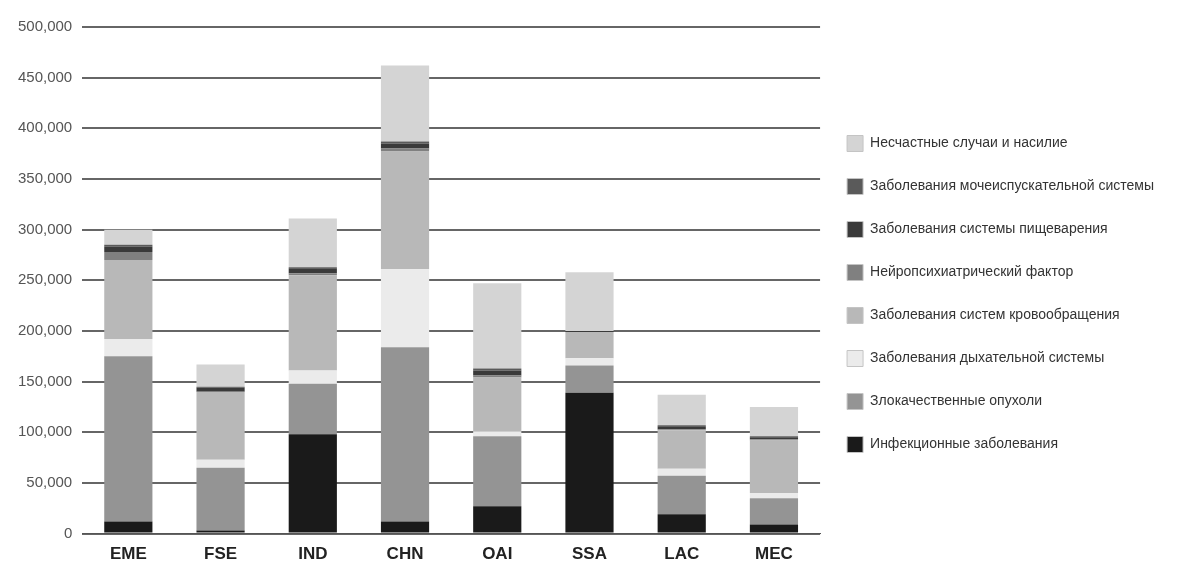 This screenshot has height=577, width=1179. I want to click on legend-label: Заболевания систем кровообращения, so click(995, 314).